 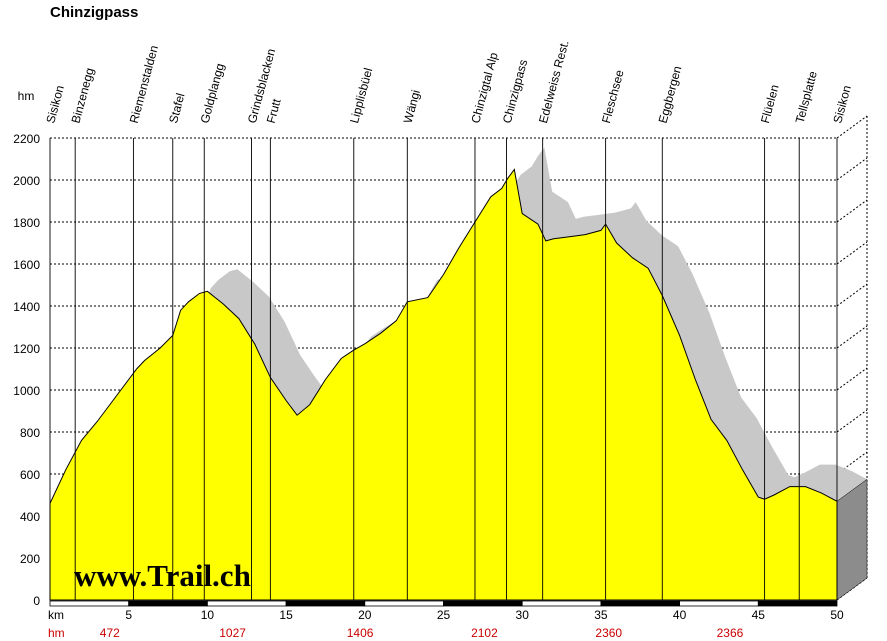 I want to click on y-tick-label: 1000, so click(x=26, y=391).